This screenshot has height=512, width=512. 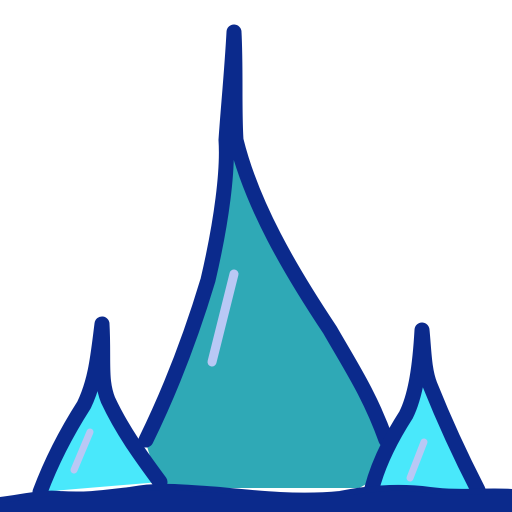 What do you see at coordinates (223, 318) in the screenshot?
I see `center-spire-highlight` at bounding box center [223, 318].